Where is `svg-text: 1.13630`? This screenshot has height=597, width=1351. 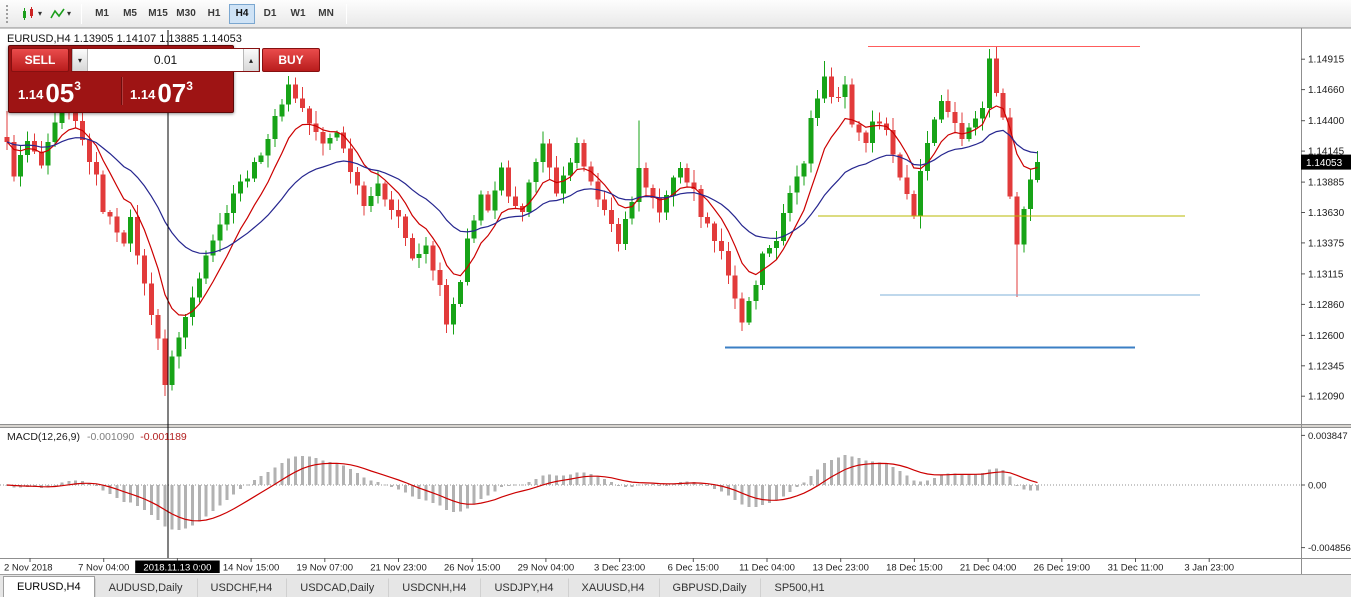
svg-text: 1.13630 is located at coordinates (1326, 213).